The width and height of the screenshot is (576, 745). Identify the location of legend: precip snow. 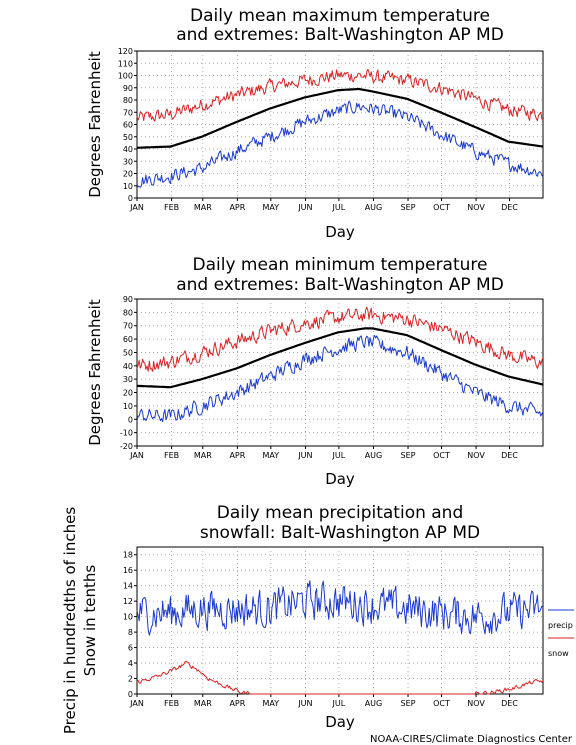
(561, 633).